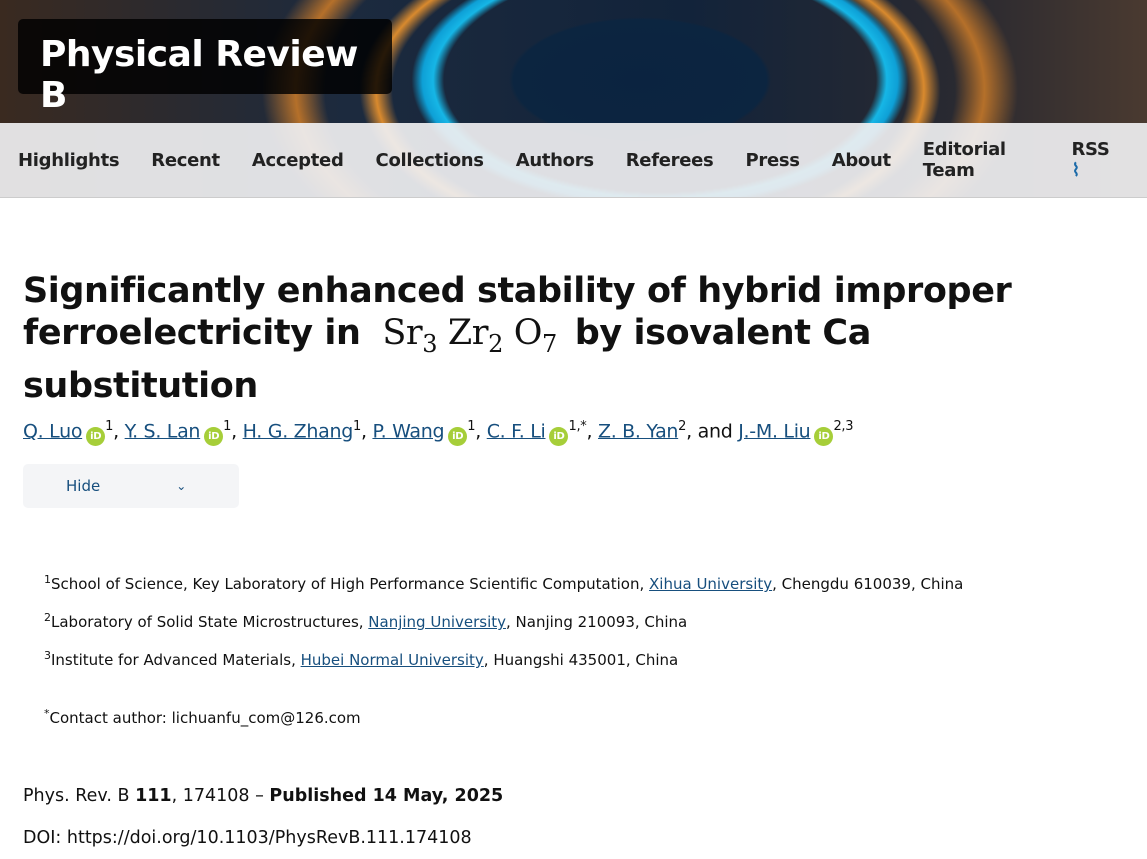 The height and width of the screenshot is (859, 1147). Describe the element at coordinates (83, 486) in the screenshot. I see `hide-label: Hide` at that location.